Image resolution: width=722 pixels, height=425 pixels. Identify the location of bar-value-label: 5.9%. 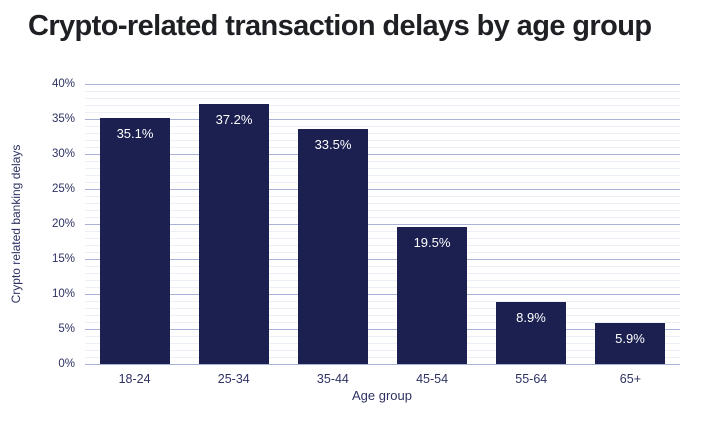
(630, 338).